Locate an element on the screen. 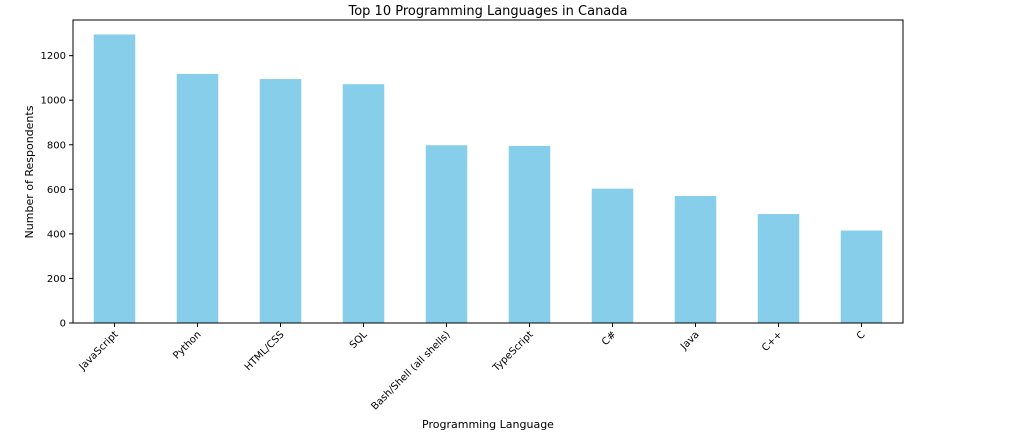 The width and height of the screenshot is (1014, 436). x-tick-label: TypeScript is located at coordinates (512, 351).